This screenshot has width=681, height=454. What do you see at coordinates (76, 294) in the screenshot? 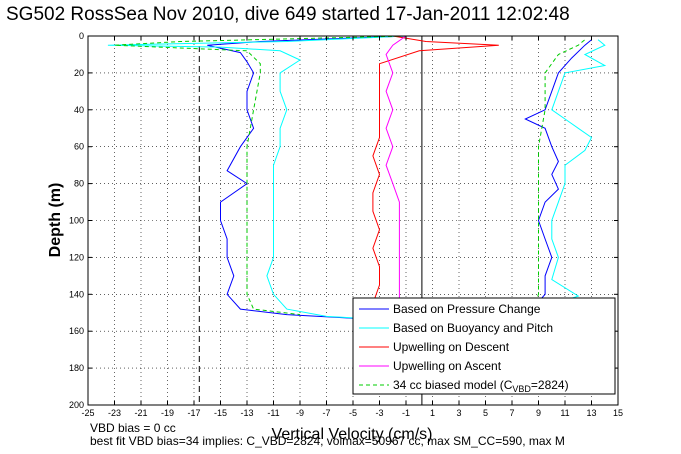
I see `y-tick-label: 140` at bounding box center [76, 294].